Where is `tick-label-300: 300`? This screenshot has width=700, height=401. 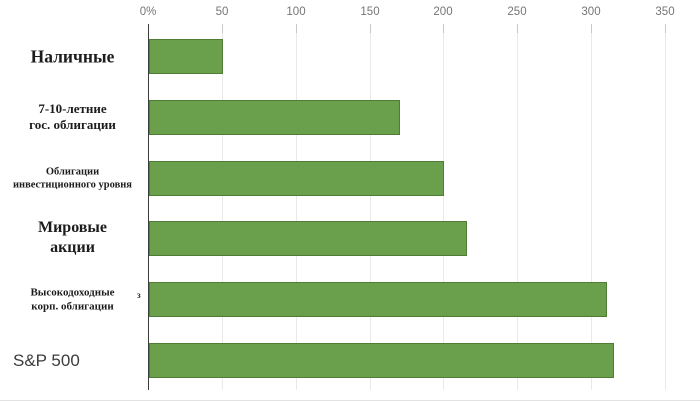
tick-label-300: 300 is located at coordinates (591, 12).